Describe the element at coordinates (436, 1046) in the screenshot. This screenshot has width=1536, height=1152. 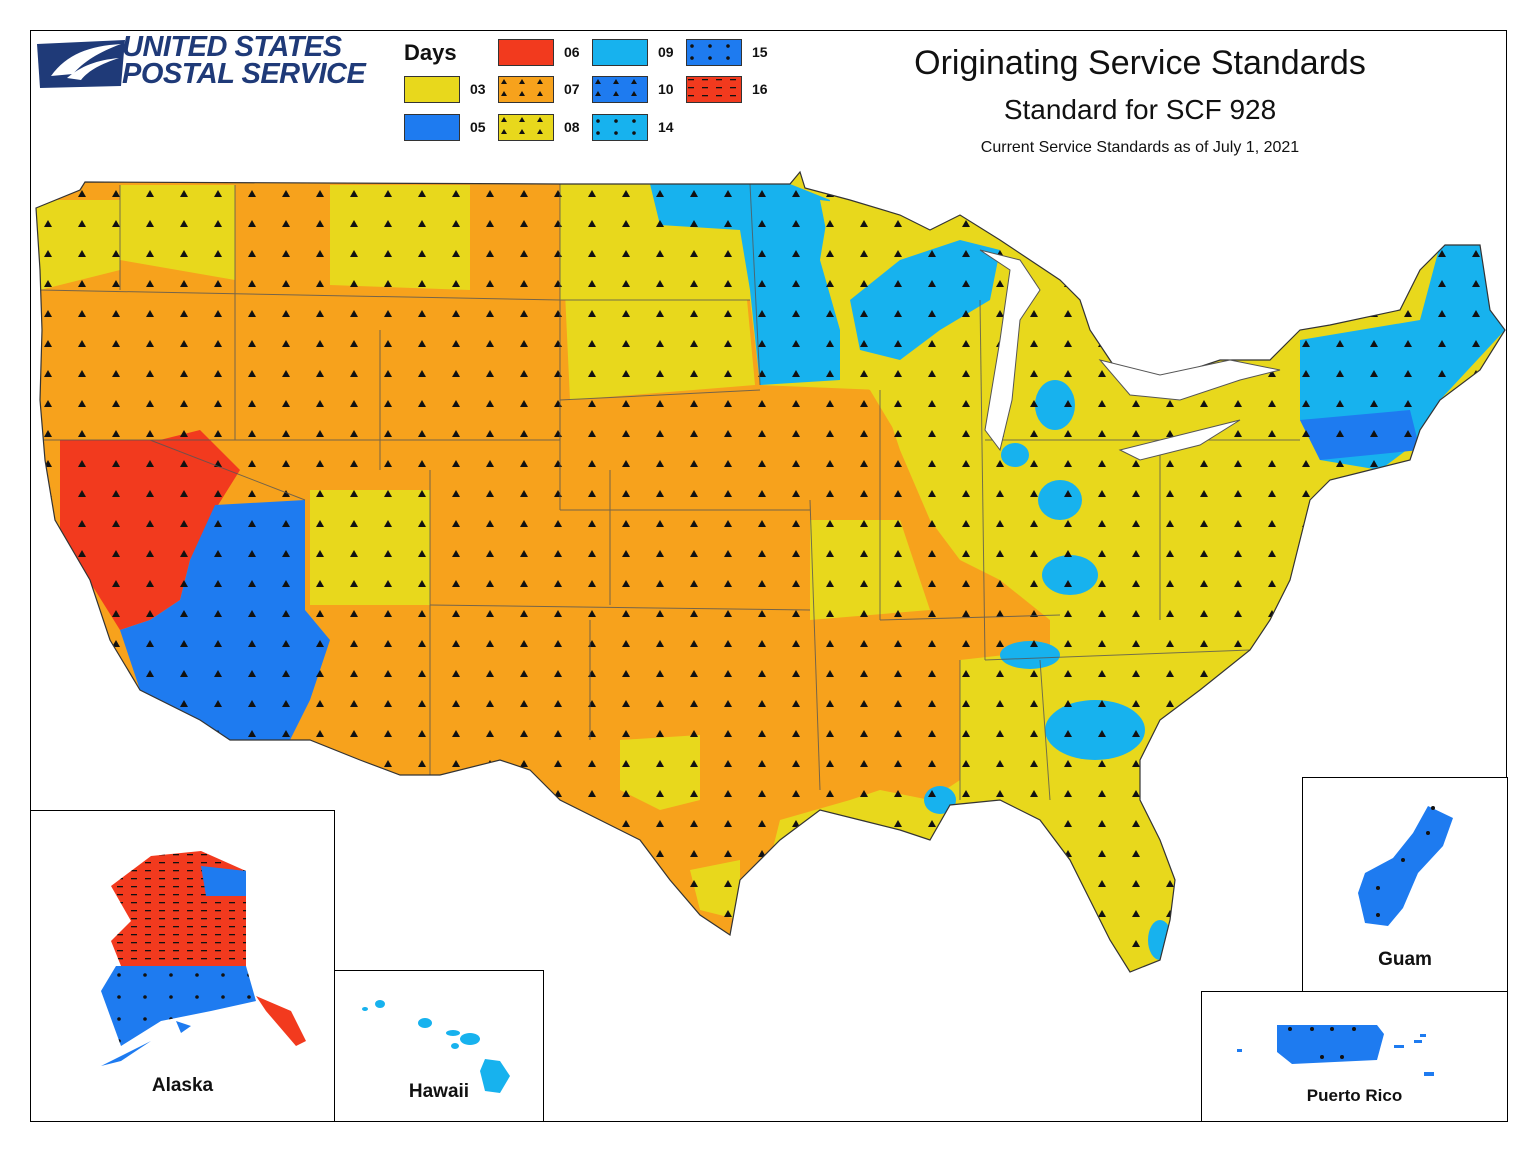
I see `hawaii-map` at that location.